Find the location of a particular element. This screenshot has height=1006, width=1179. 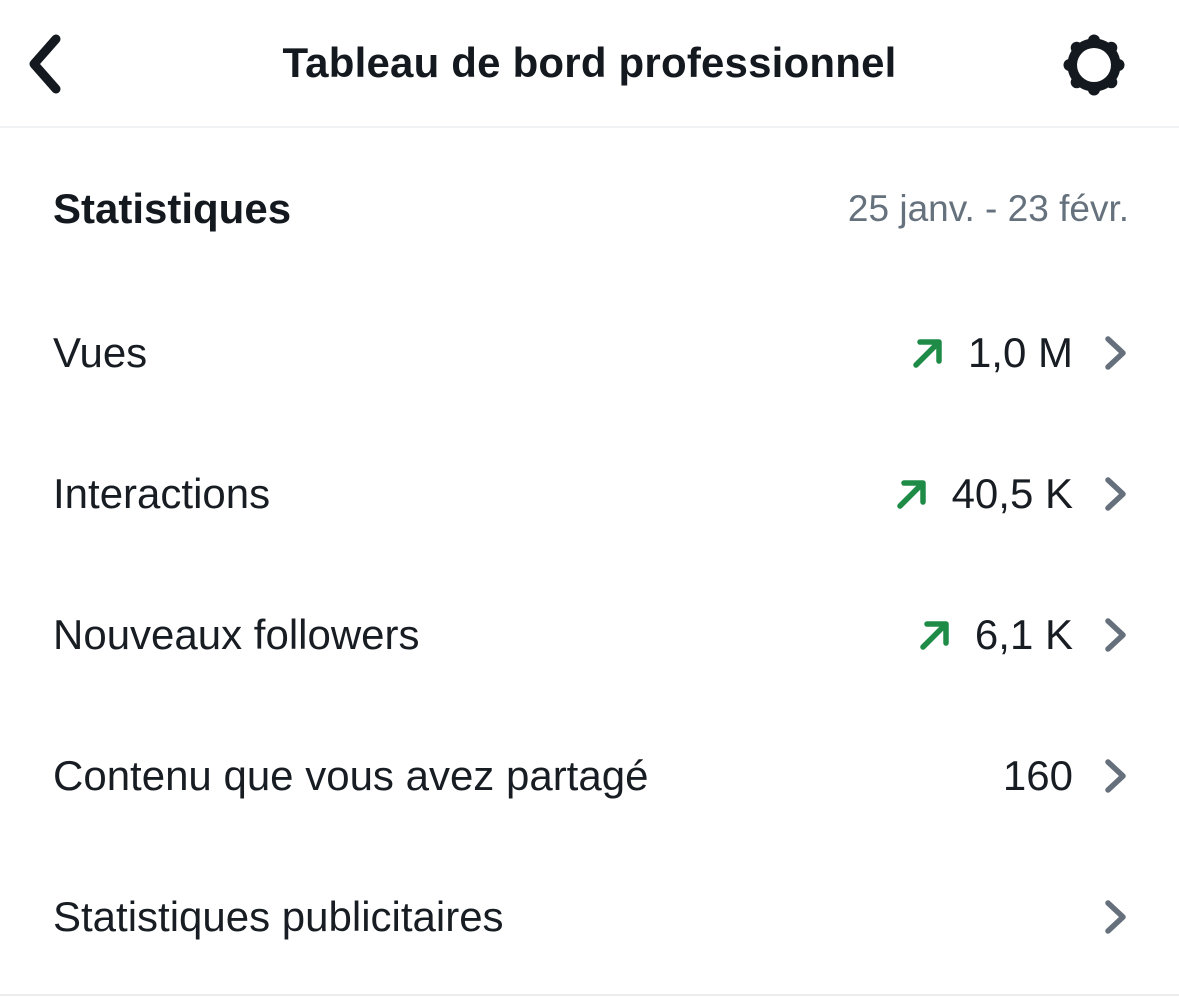

chevron-left-icon is located at coordinates (44, 64).